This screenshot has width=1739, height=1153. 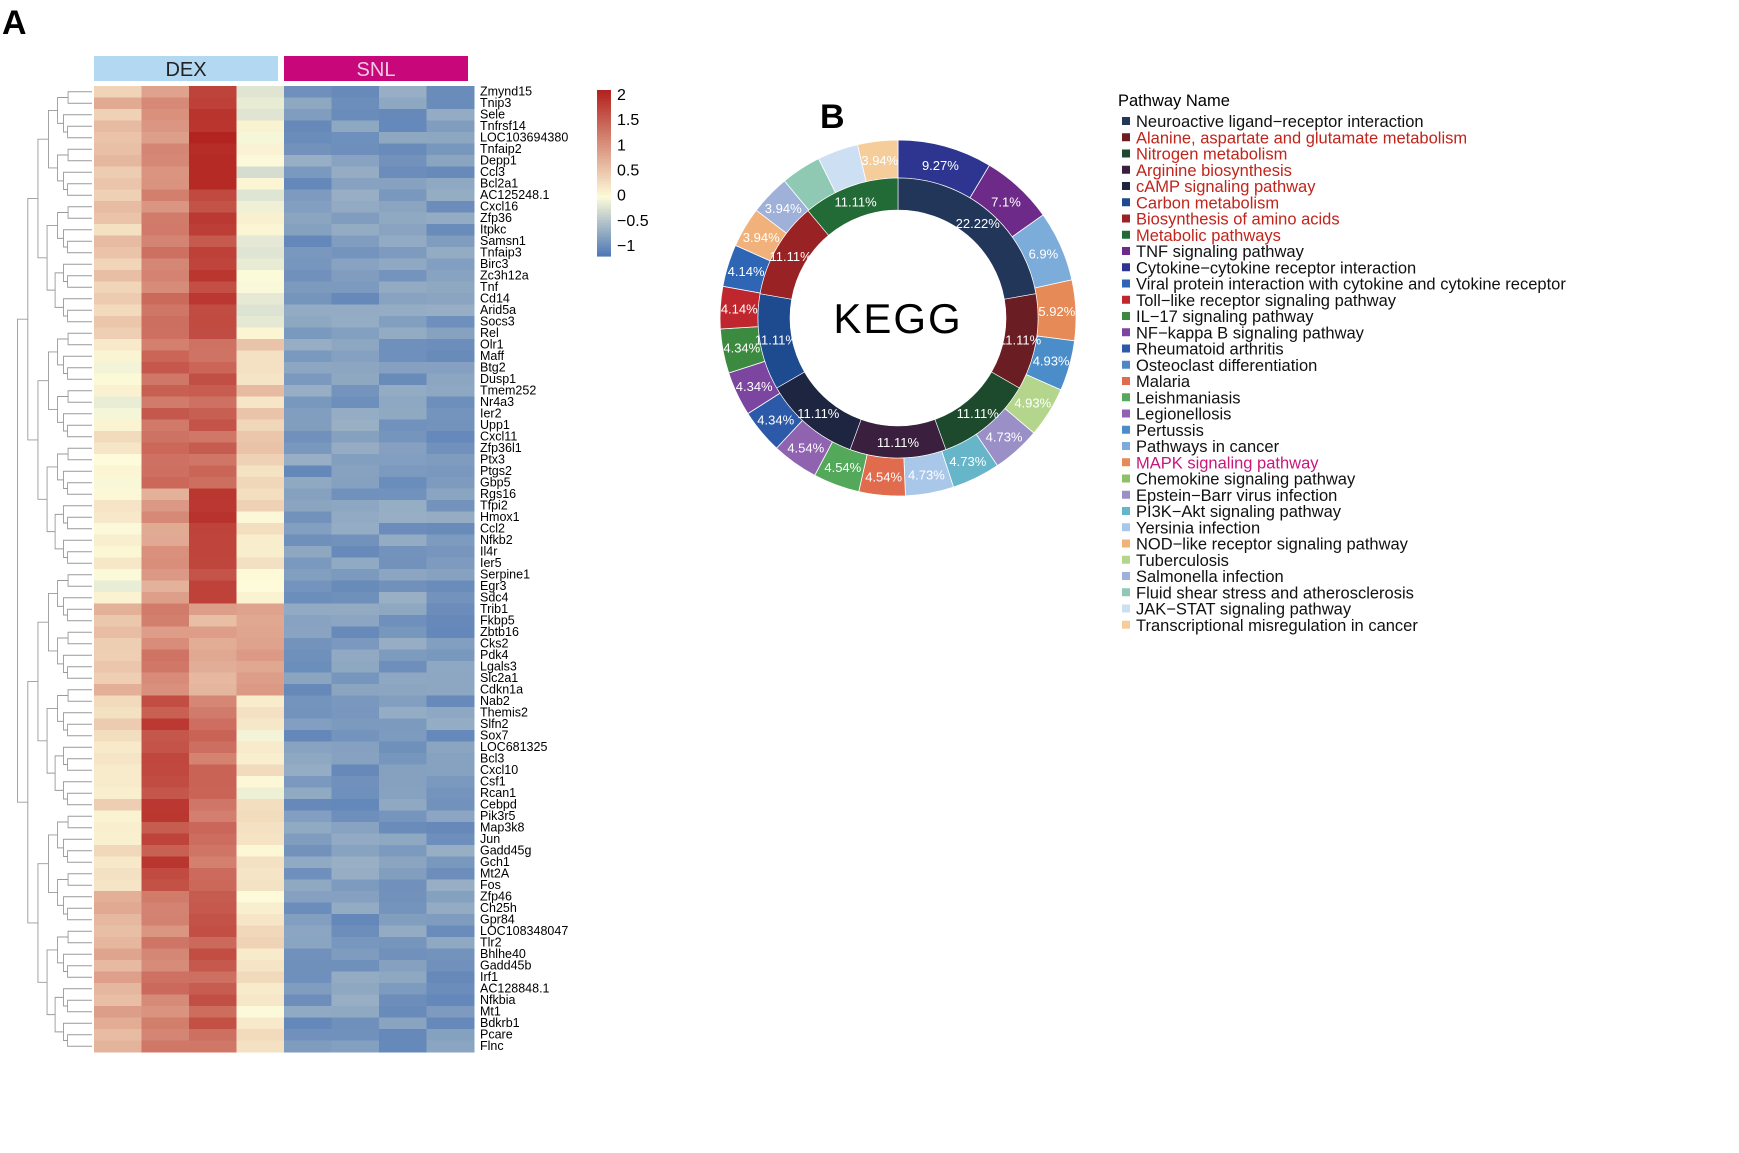 I want to click on inner-slice-label: 22.22%, so click(x=978, y=223).